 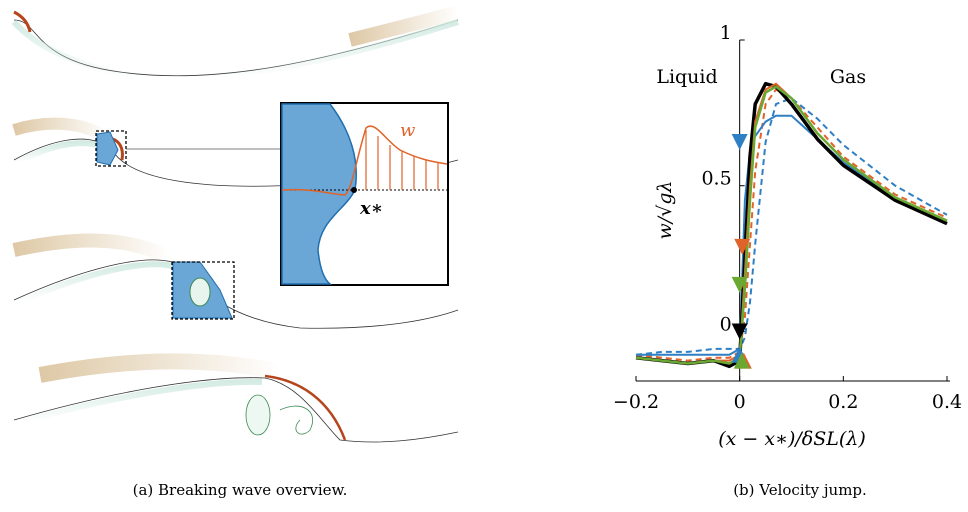 What do you see at coordinates (800, 490) in the screenshot?
I see `caption: (b) Velocity jump.` at bounding box center [800, 490].